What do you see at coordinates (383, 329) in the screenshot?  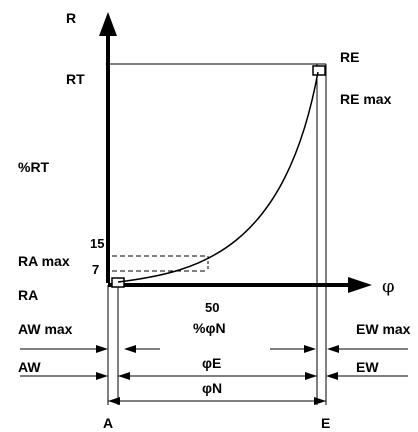 I see `label-ew-max: EW max` at bounding box center [383, 329].